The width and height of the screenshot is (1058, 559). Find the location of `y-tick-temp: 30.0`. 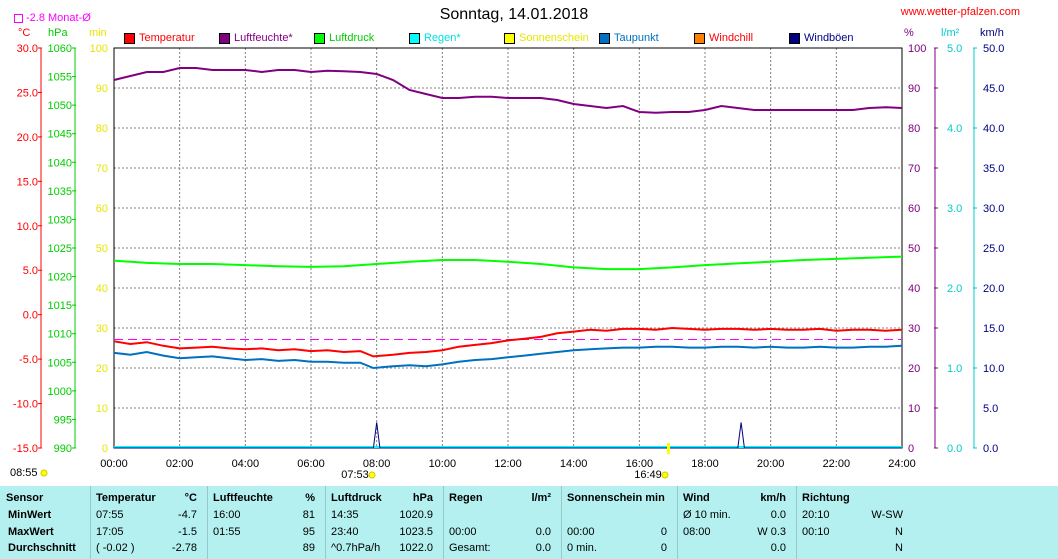

y-tick-temp: 30.0 is located at coordinates (27, 49).